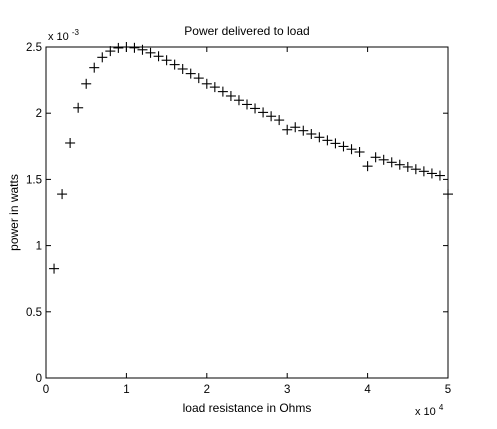 The width and height of the screenshot is (497, 429). I want to click on y-tick-label: 0, so click(39, 379).